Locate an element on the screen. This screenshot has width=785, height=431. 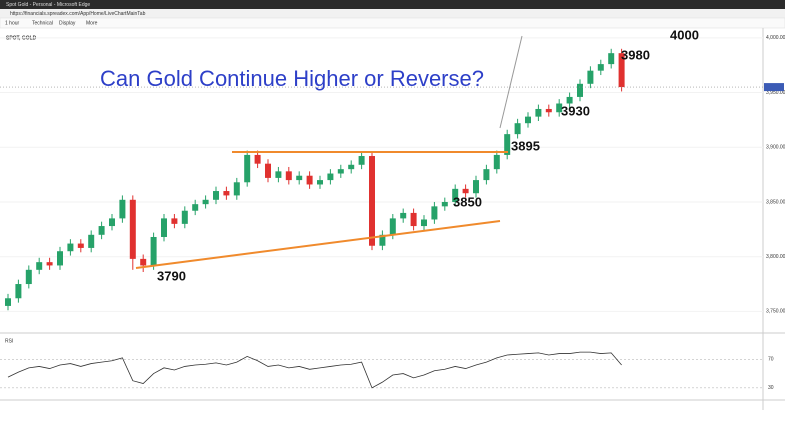
headline: Can Gold Continue Higher or Reverse? is located at coordinates (292, 78).